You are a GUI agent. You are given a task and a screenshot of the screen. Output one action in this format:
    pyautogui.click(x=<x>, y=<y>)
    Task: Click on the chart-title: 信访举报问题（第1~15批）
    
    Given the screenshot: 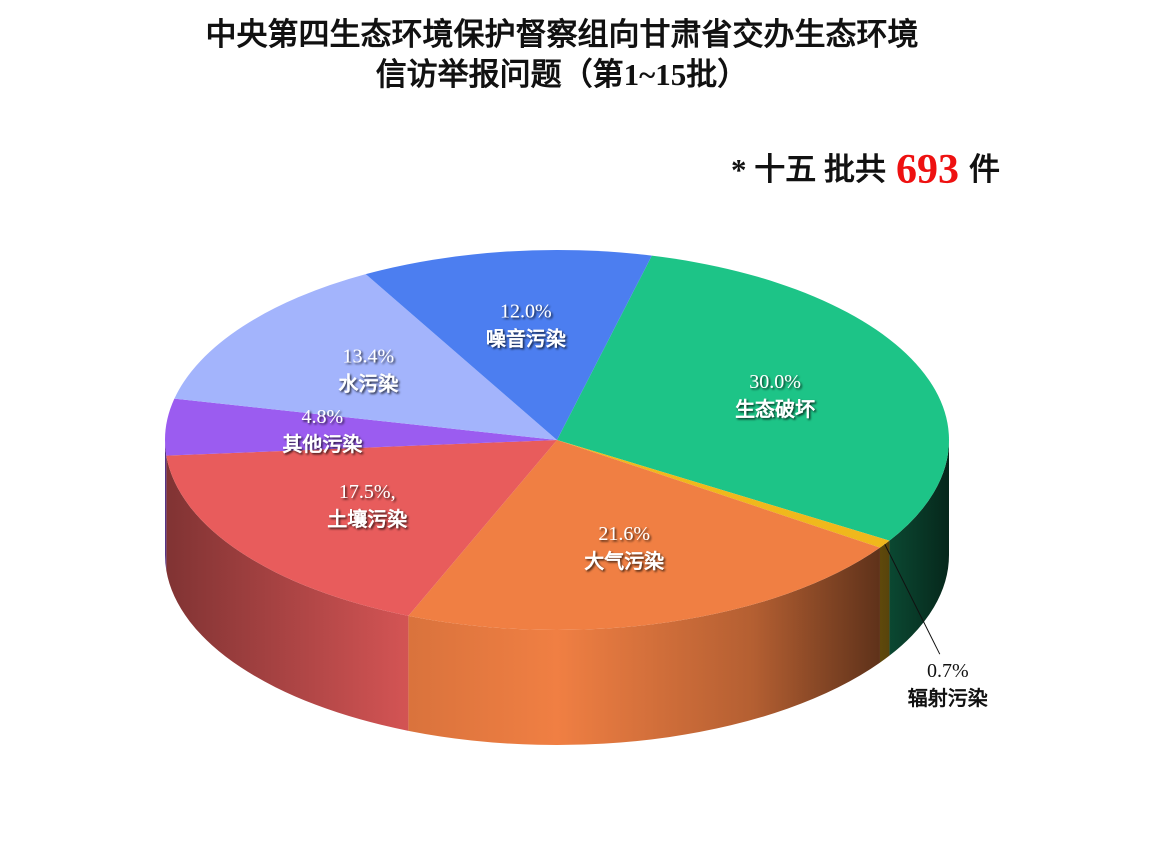 What is the action you would take?
    pyautogui.click(x=562, y=74)
    